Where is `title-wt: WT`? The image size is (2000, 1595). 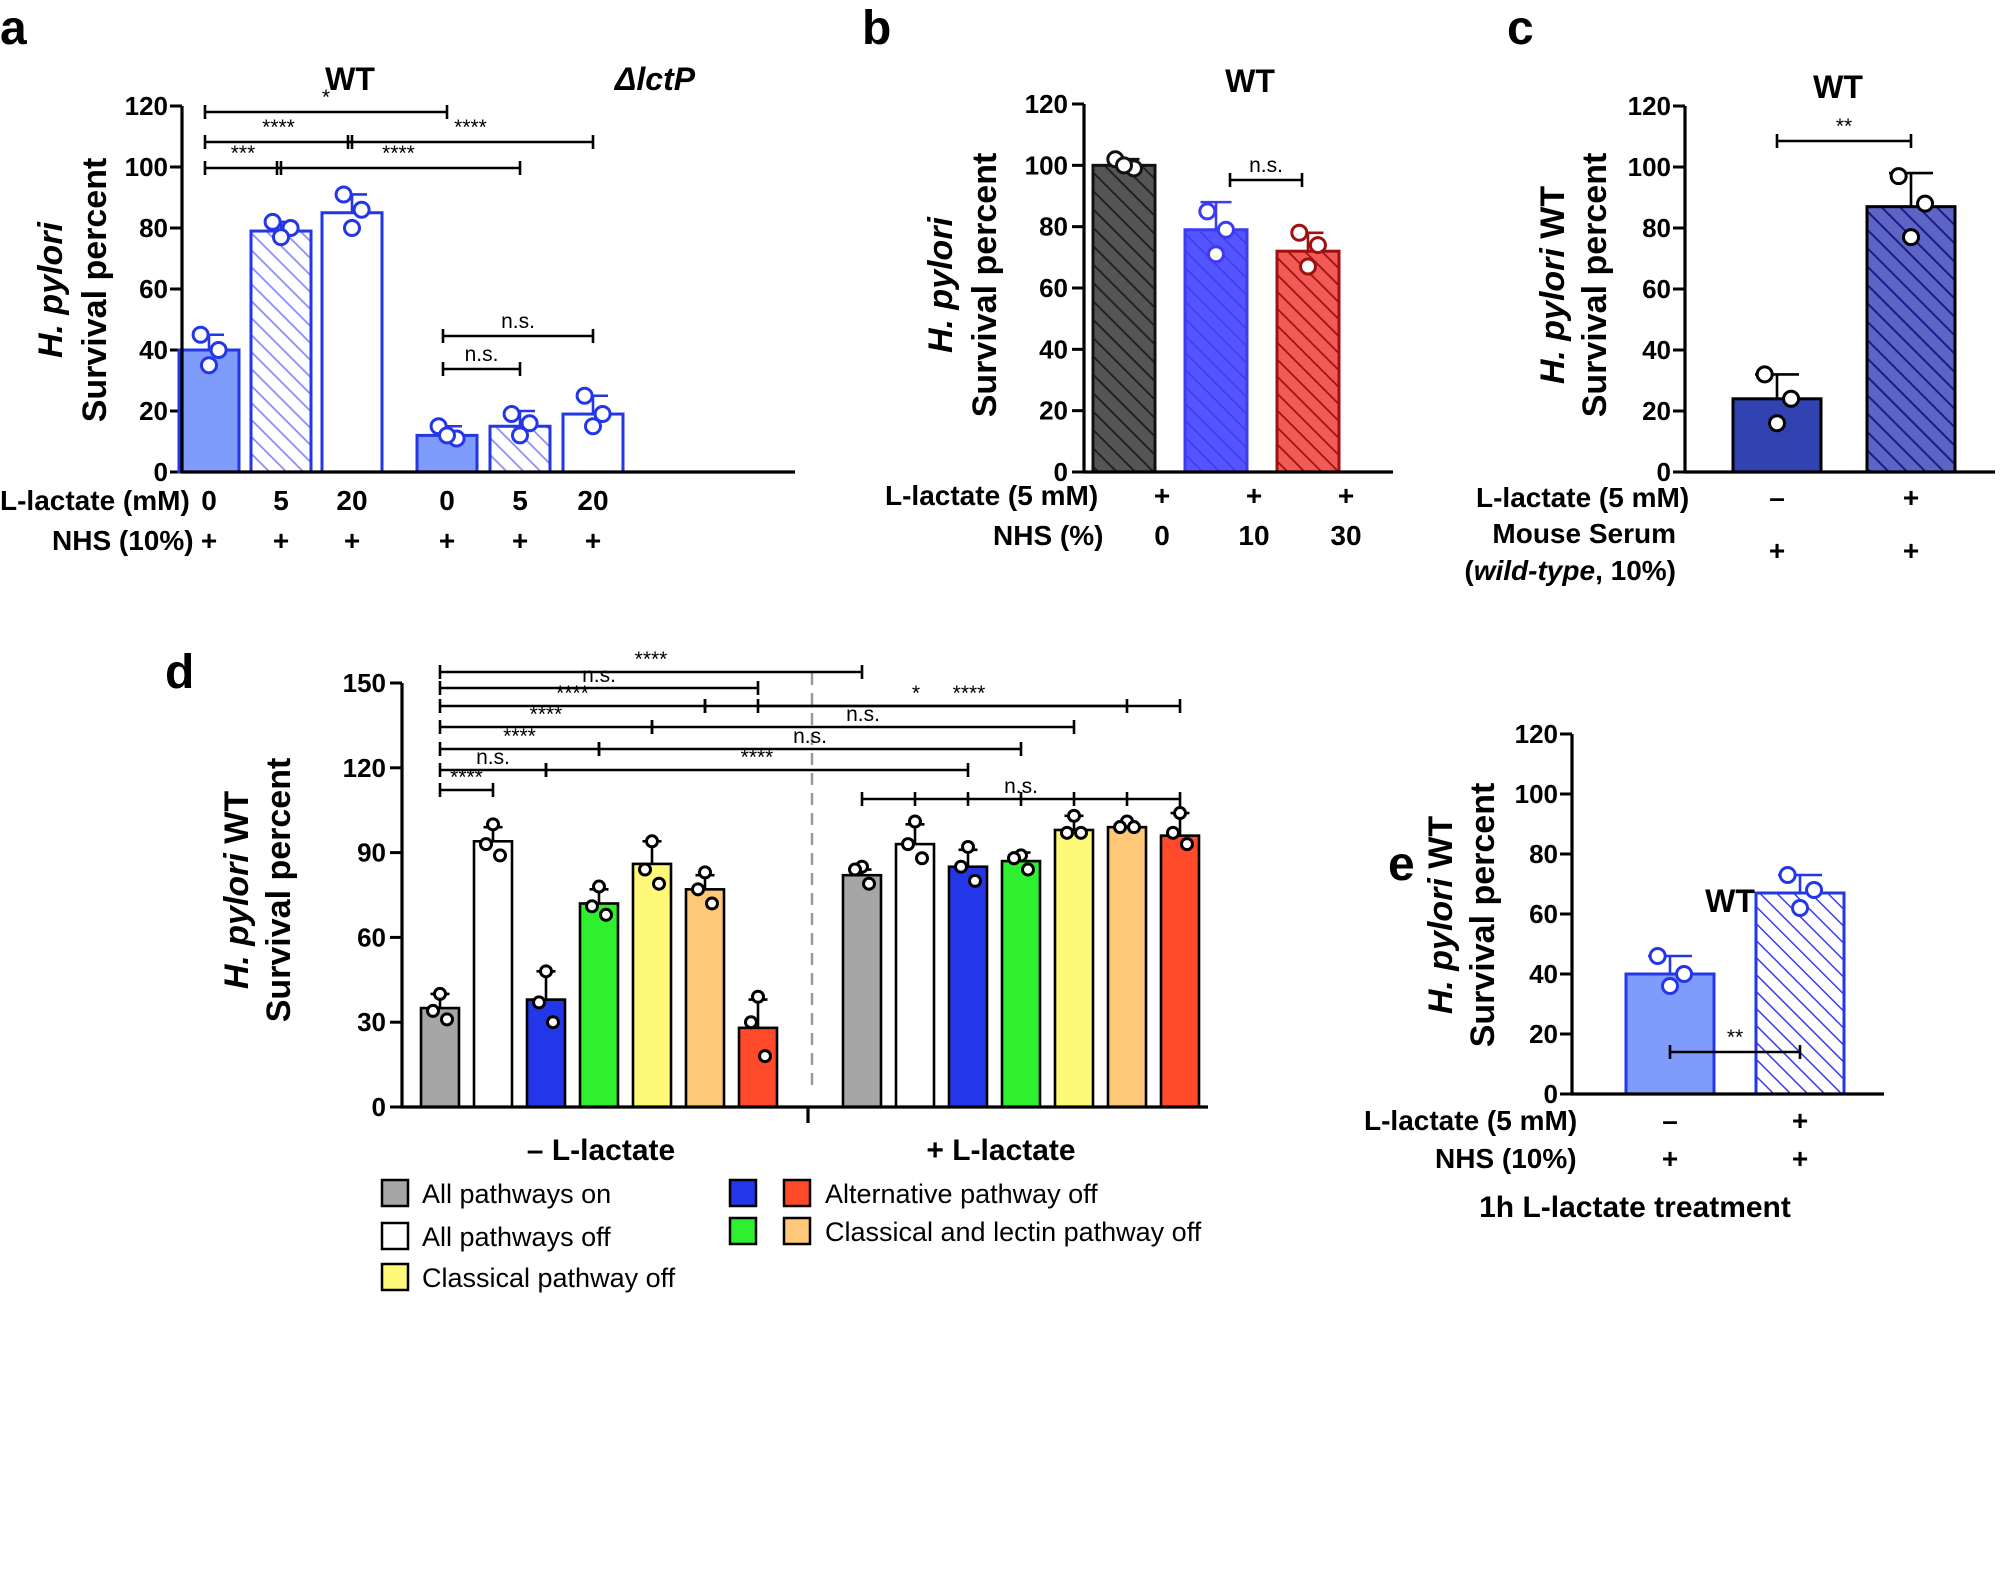
title-wt: WT is located at coordinates (1730, 901).